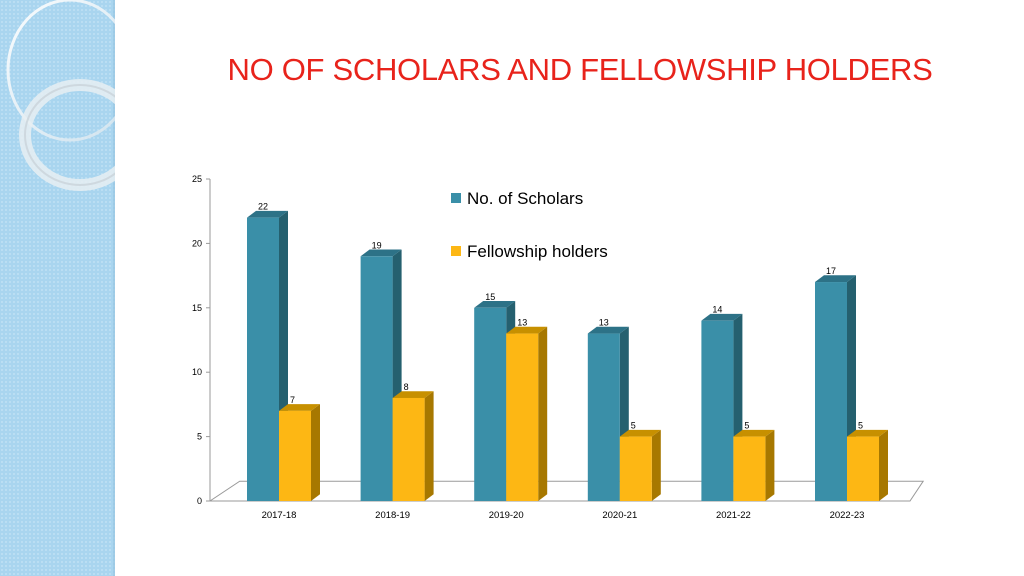 The image size is (1024, 576). What do you see at coordinates (525, 198) in the screenshot?
I see `legend-label-scholars: No. of Scholars` at bounding box center [525, 198].